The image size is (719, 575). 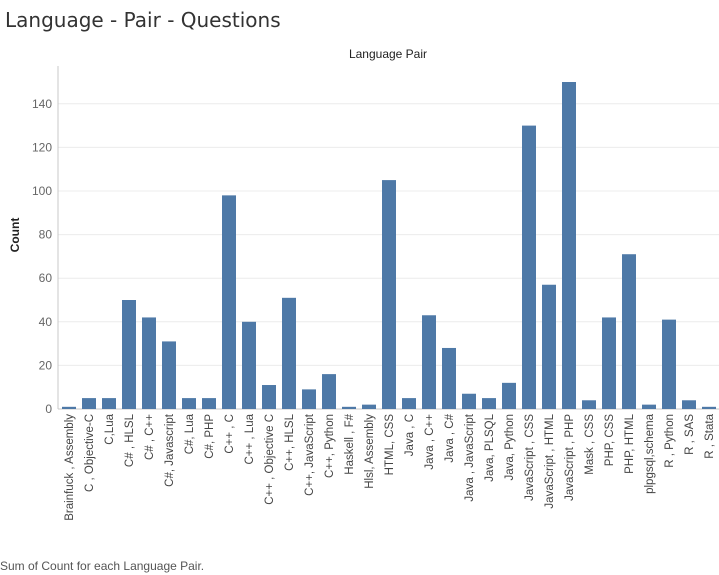 What do you see at coordinates (670, 441) in the screenshot?
I see `x-tick-label: R , Python` at bounding box center [670, 441].